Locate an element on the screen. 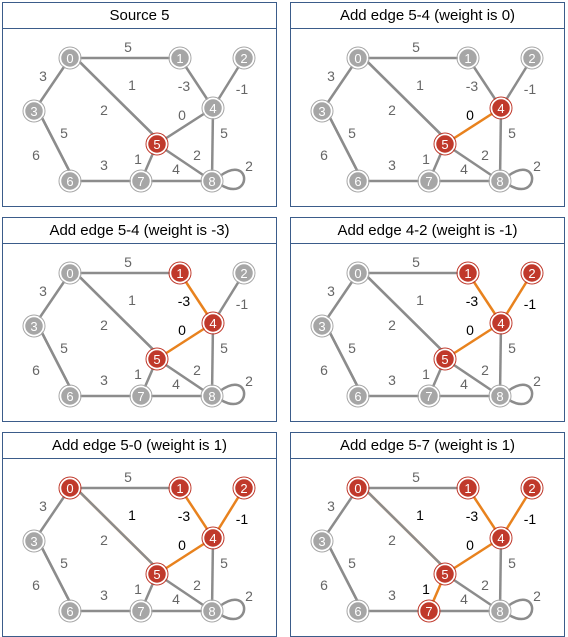 The width and height of the screenshot is (568, 637). edge-weight-label: 4 is located at coordinates (464, 169).